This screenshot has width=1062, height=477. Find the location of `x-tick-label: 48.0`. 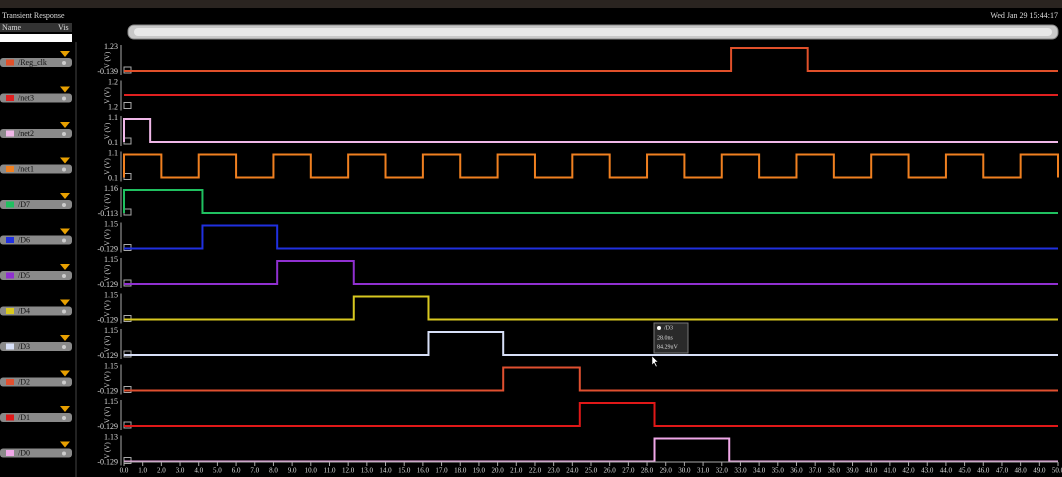

x-tick-label: 48.0 is located at coordinates (1021, 471).